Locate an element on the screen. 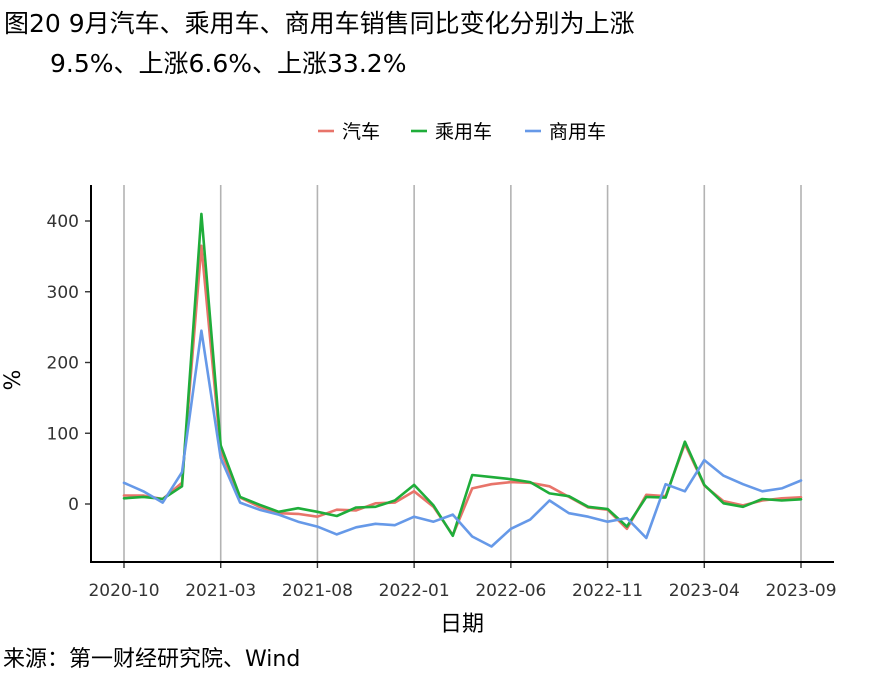 The height and width of the screenshot is (688, 885). y-tick-label: 200 is located at coordinates (63, 364).